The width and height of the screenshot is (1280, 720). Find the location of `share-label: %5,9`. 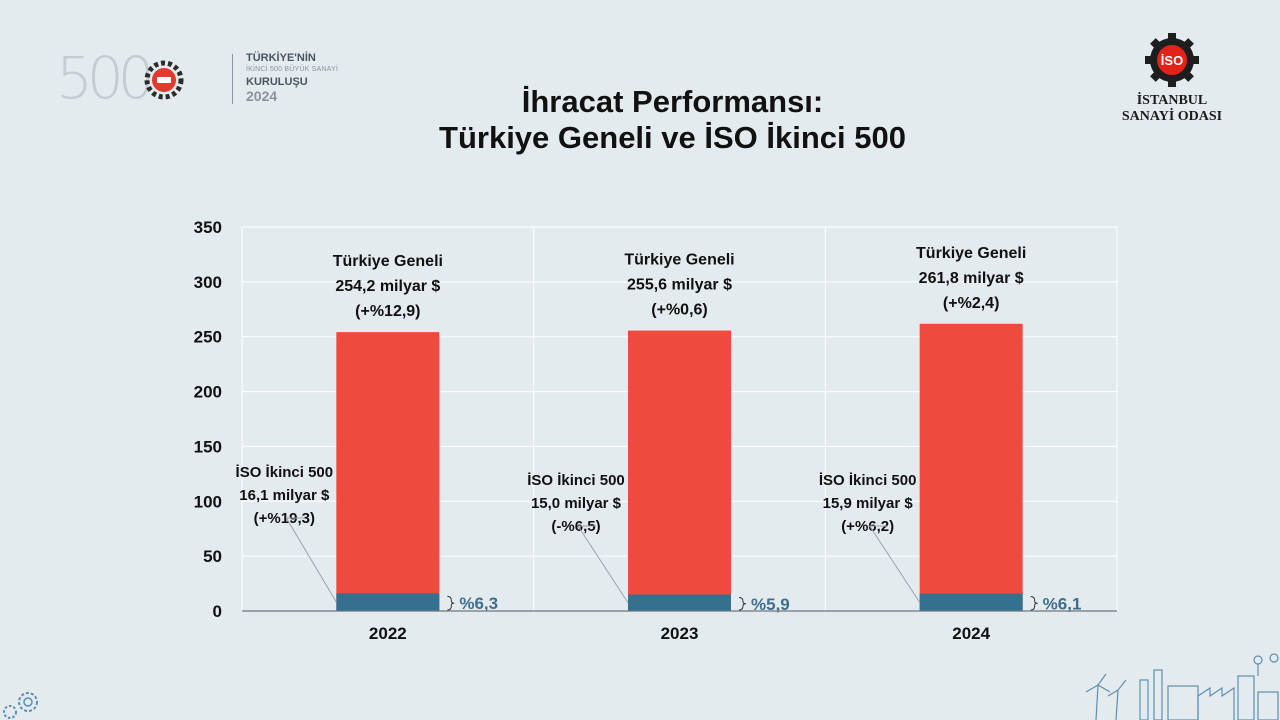

share-label: %5,9 is located at coordinates (770, 604).